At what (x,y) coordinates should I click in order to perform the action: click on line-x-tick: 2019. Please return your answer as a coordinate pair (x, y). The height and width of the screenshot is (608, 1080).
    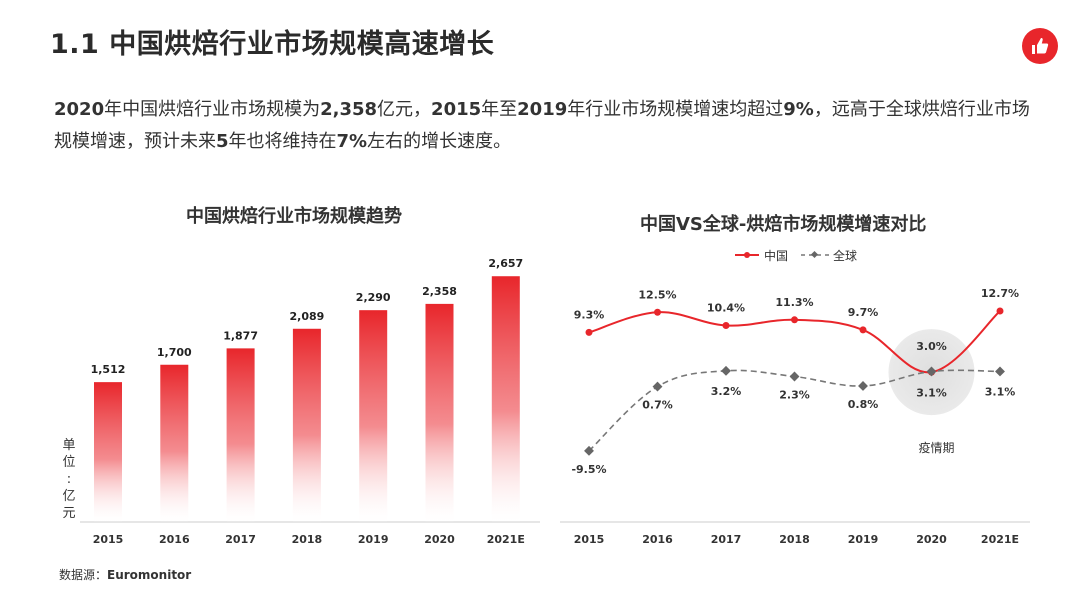
    Looking at the image, I should click on (863, 539).